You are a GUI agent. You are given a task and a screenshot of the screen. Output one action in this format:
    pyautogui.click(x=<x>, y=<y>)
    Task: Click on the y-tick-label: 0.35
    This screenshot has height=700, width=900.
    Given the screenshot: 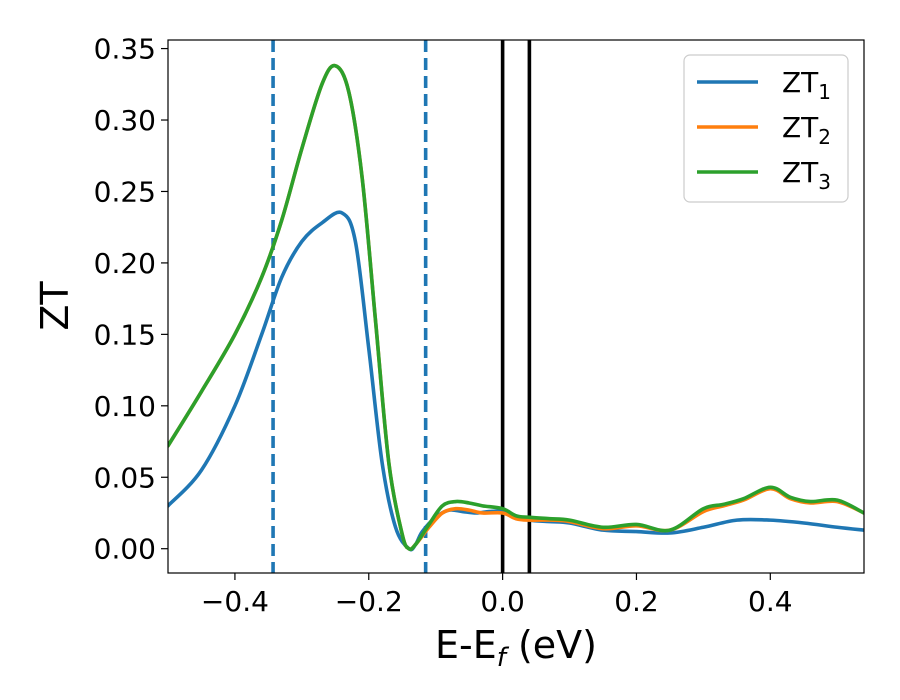 What is the action you would take?
    pyautogui.click(x=125, y=49)
    